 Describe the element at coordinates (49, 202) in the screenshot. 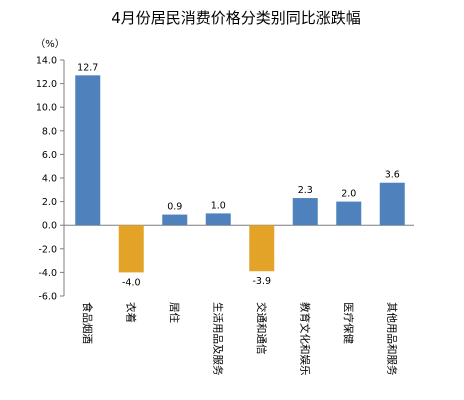

I see `y-tick-label: 2.0` at that location.